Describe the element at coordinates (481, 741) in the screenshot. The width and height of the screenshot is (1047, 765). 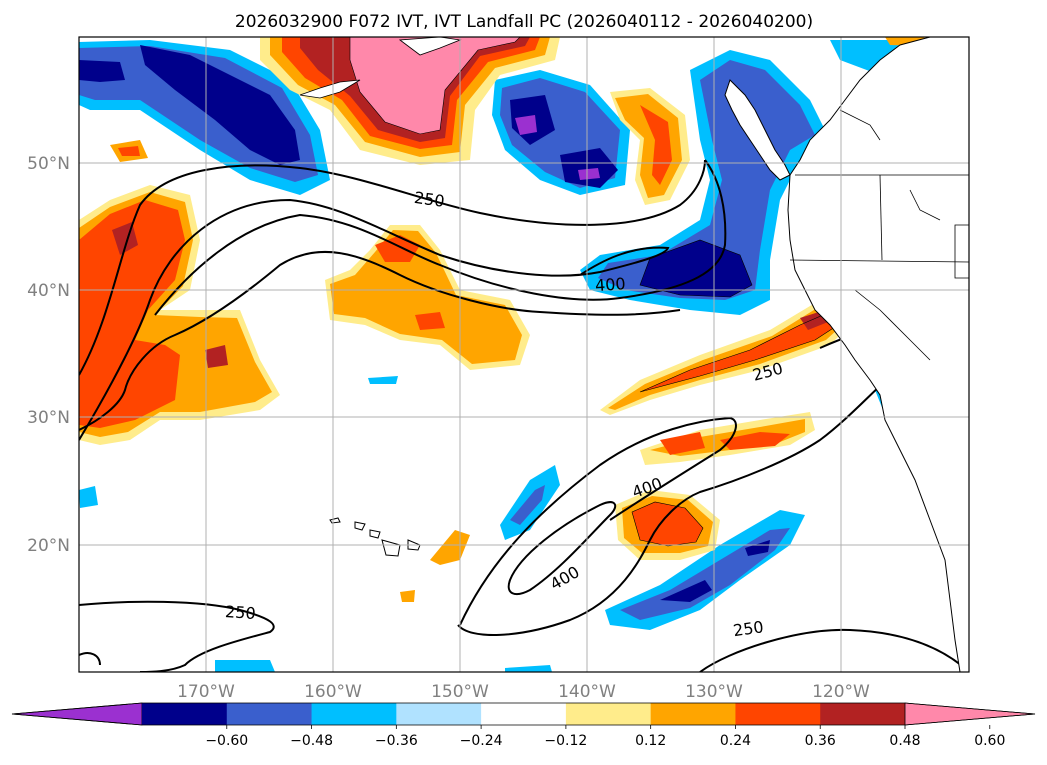
I see `colorbar-tick-label: −0.24` at that location.